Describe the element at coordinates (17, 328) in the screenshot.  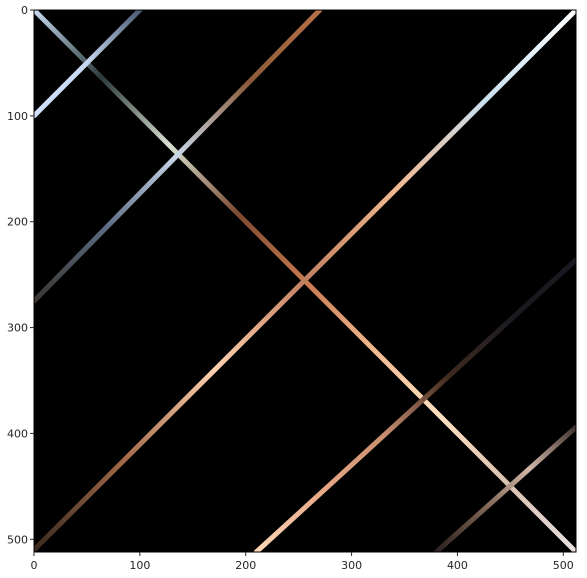
I see `y-tick-label: 300` at that location.